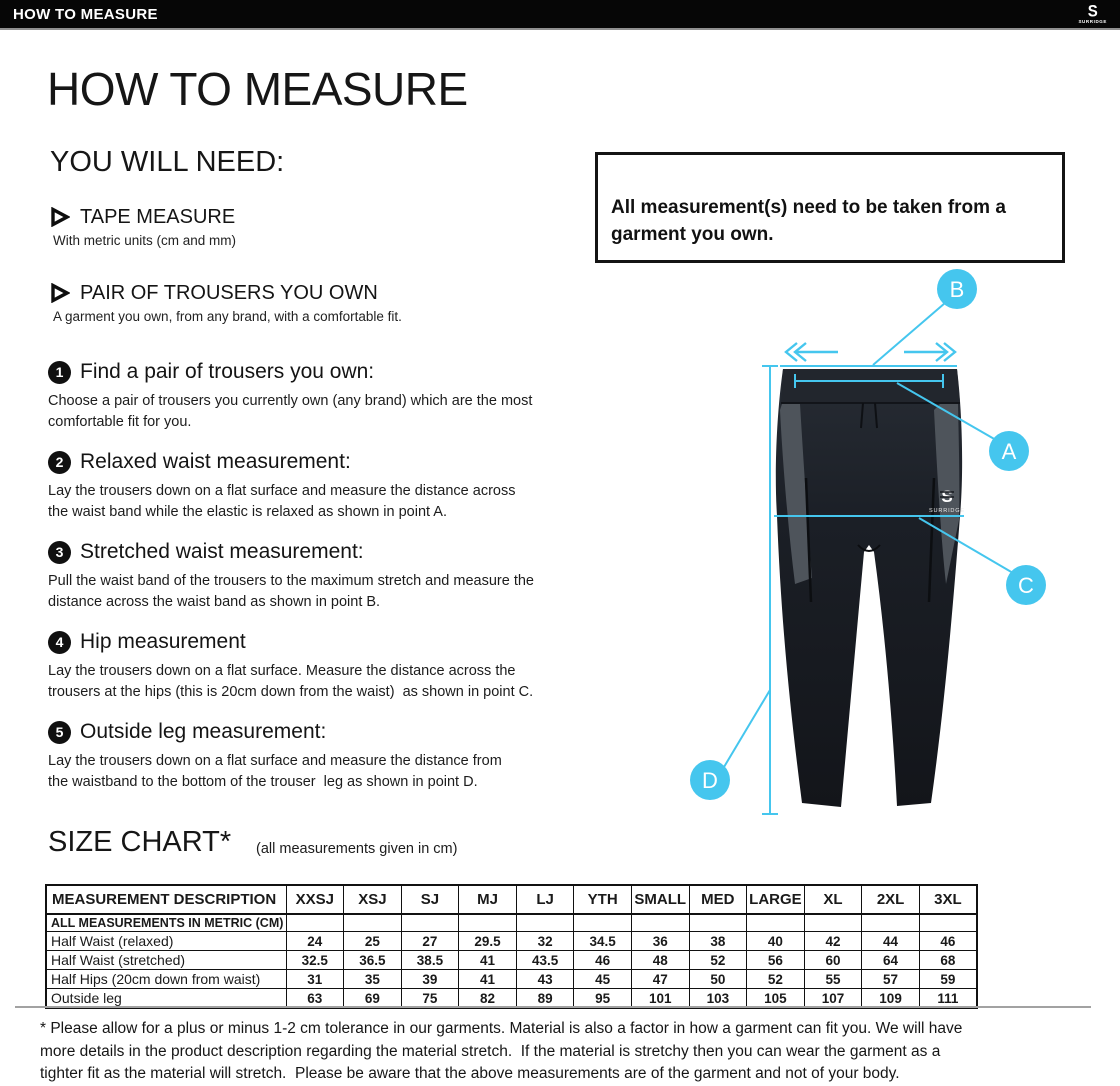 The image size is (1120, 1086). What do you see at coordinates (947, 500) in the screenshot?
I see `pants-brand-logo: S SURRIDGE` at bounding box center [947, 500].